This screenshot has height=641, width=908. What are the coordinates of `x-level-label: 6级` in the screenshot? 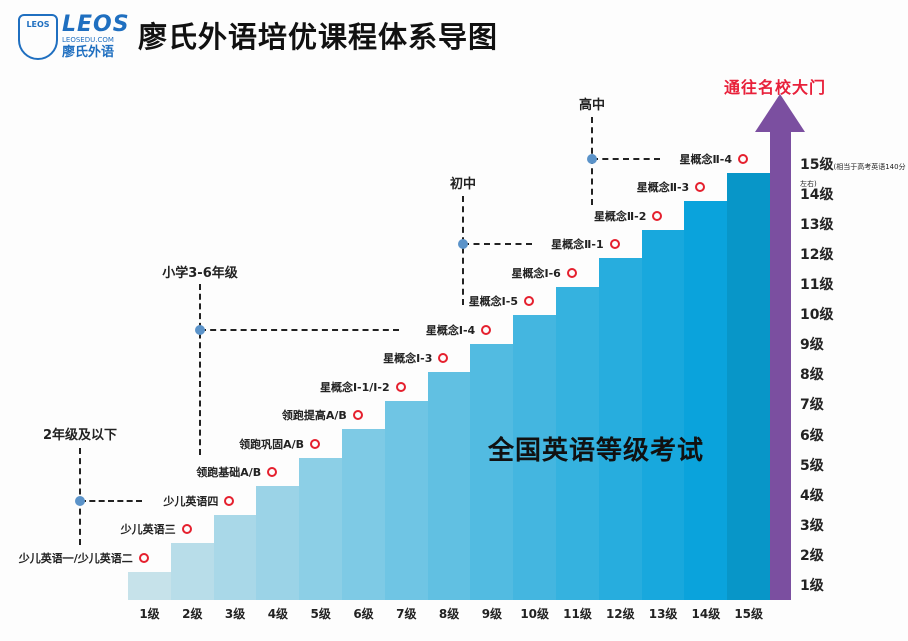 It's located at (363, 614).